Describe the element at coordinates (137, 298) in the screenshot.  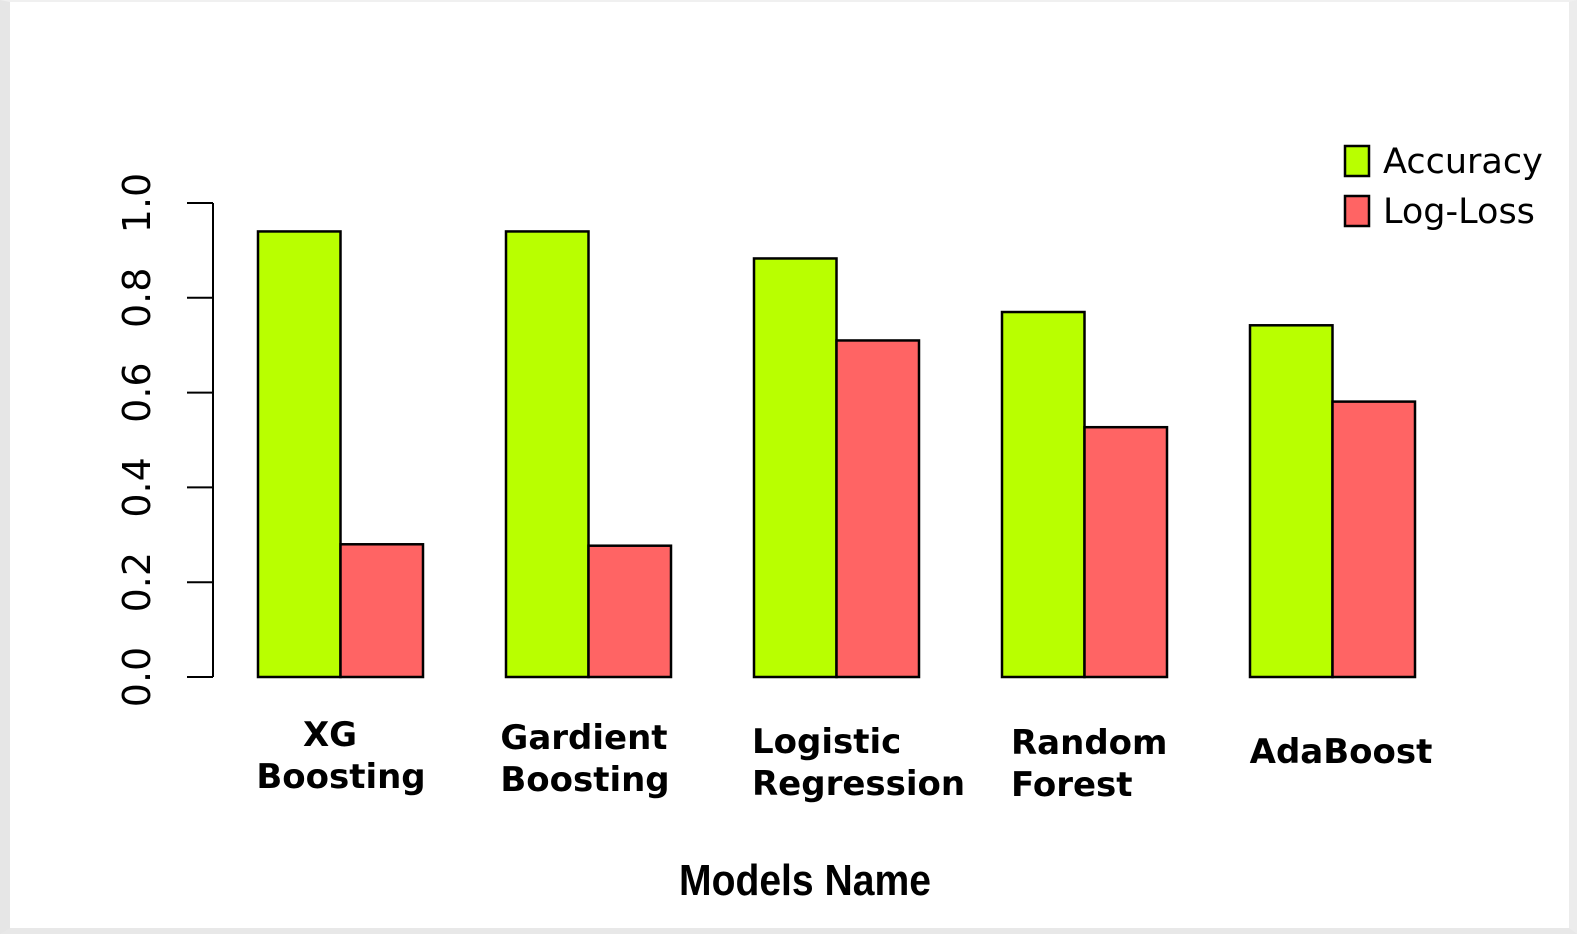
I see `y-tick-label: 0.8` at that location.